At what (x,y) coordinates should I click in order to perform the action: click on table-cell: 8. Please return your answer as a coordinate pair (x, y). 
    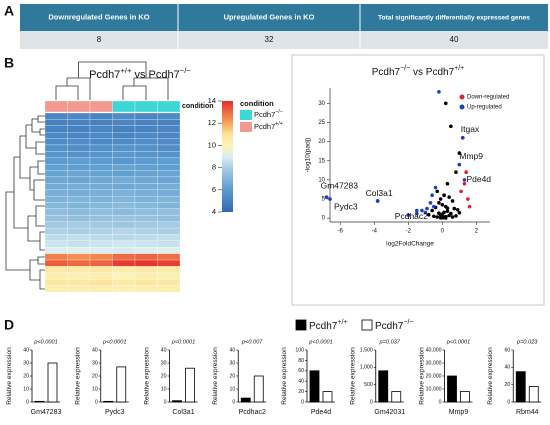
    Looking at the image, I should click on (99, 39).